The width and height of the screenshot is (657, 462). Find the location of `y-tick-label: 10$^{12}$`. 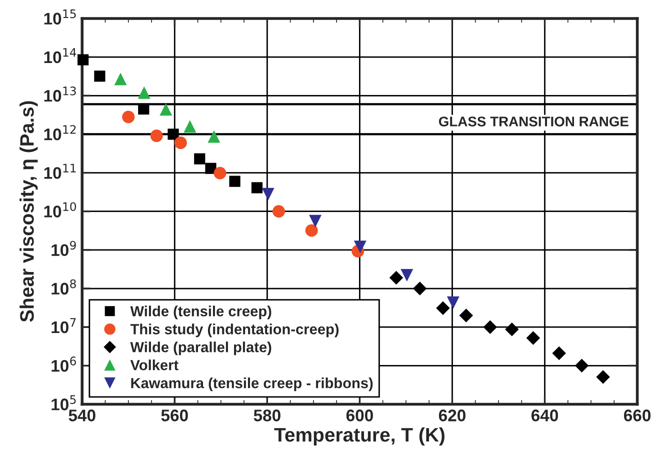

y-tick-label: 10$^{12}$ is located at coordinates (60, 132).